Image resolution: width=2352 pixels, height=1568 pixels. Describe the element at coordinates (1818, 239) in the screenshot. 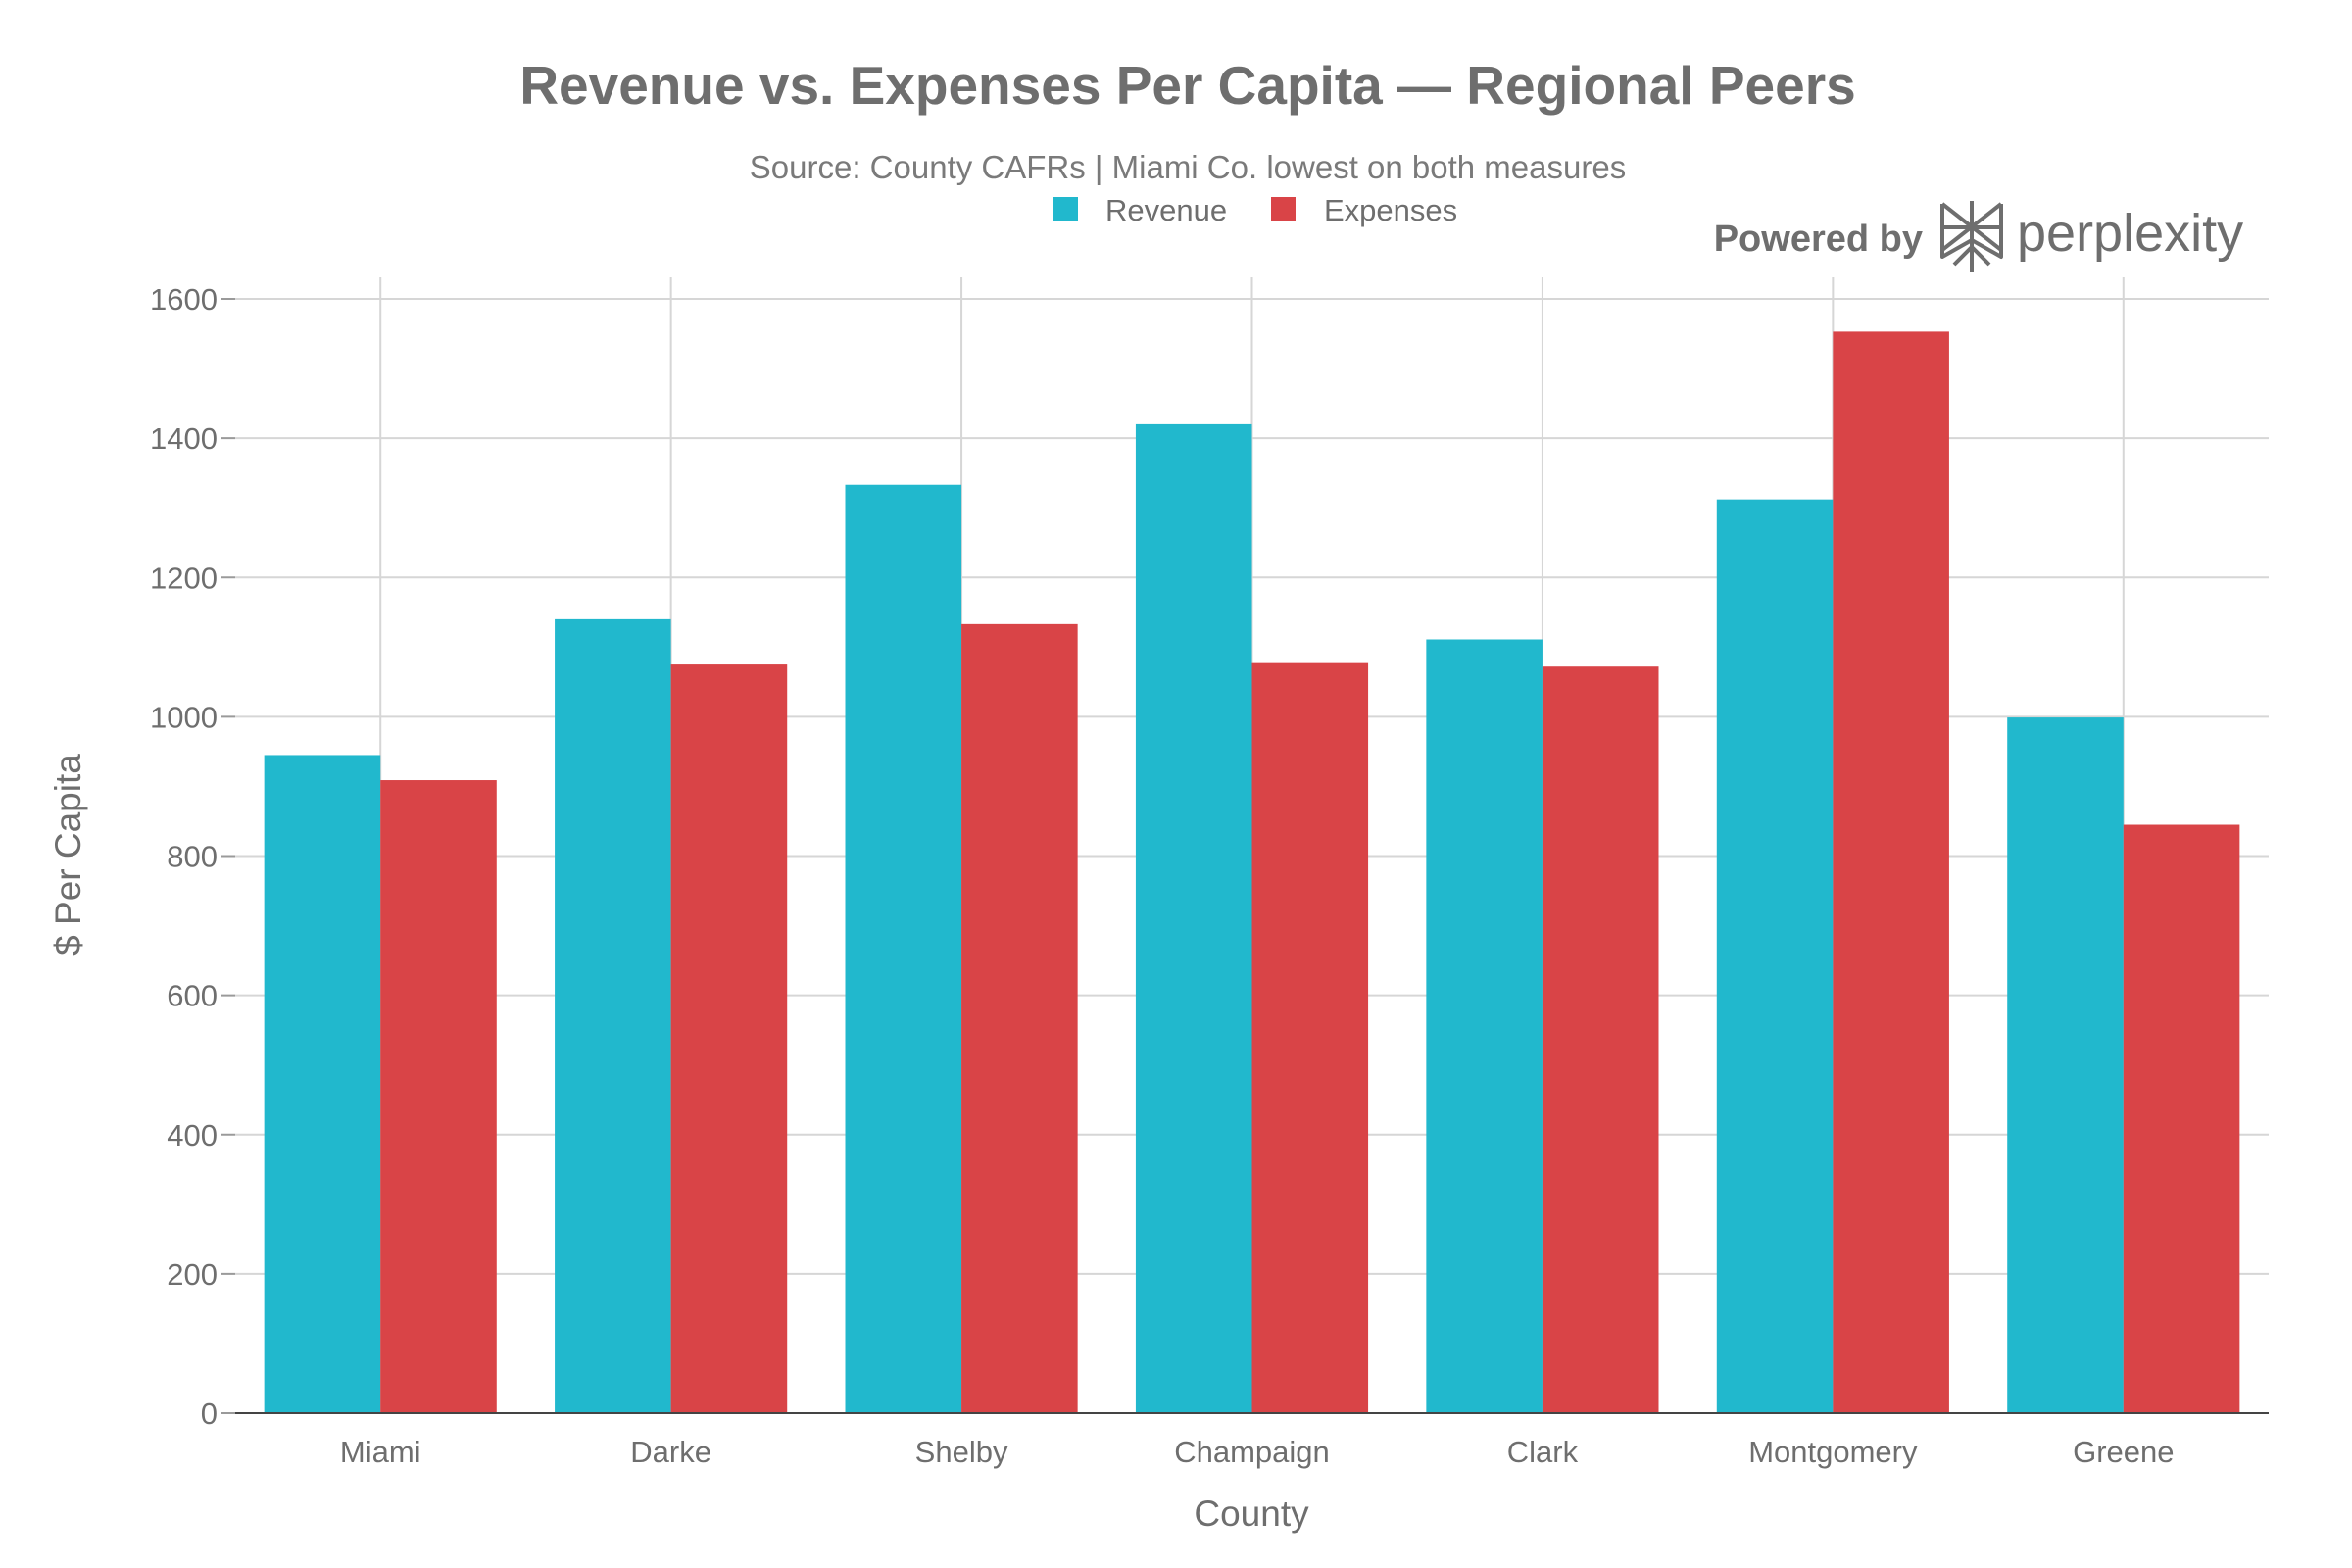

I see `powered-by-label: Powered by` at that location.